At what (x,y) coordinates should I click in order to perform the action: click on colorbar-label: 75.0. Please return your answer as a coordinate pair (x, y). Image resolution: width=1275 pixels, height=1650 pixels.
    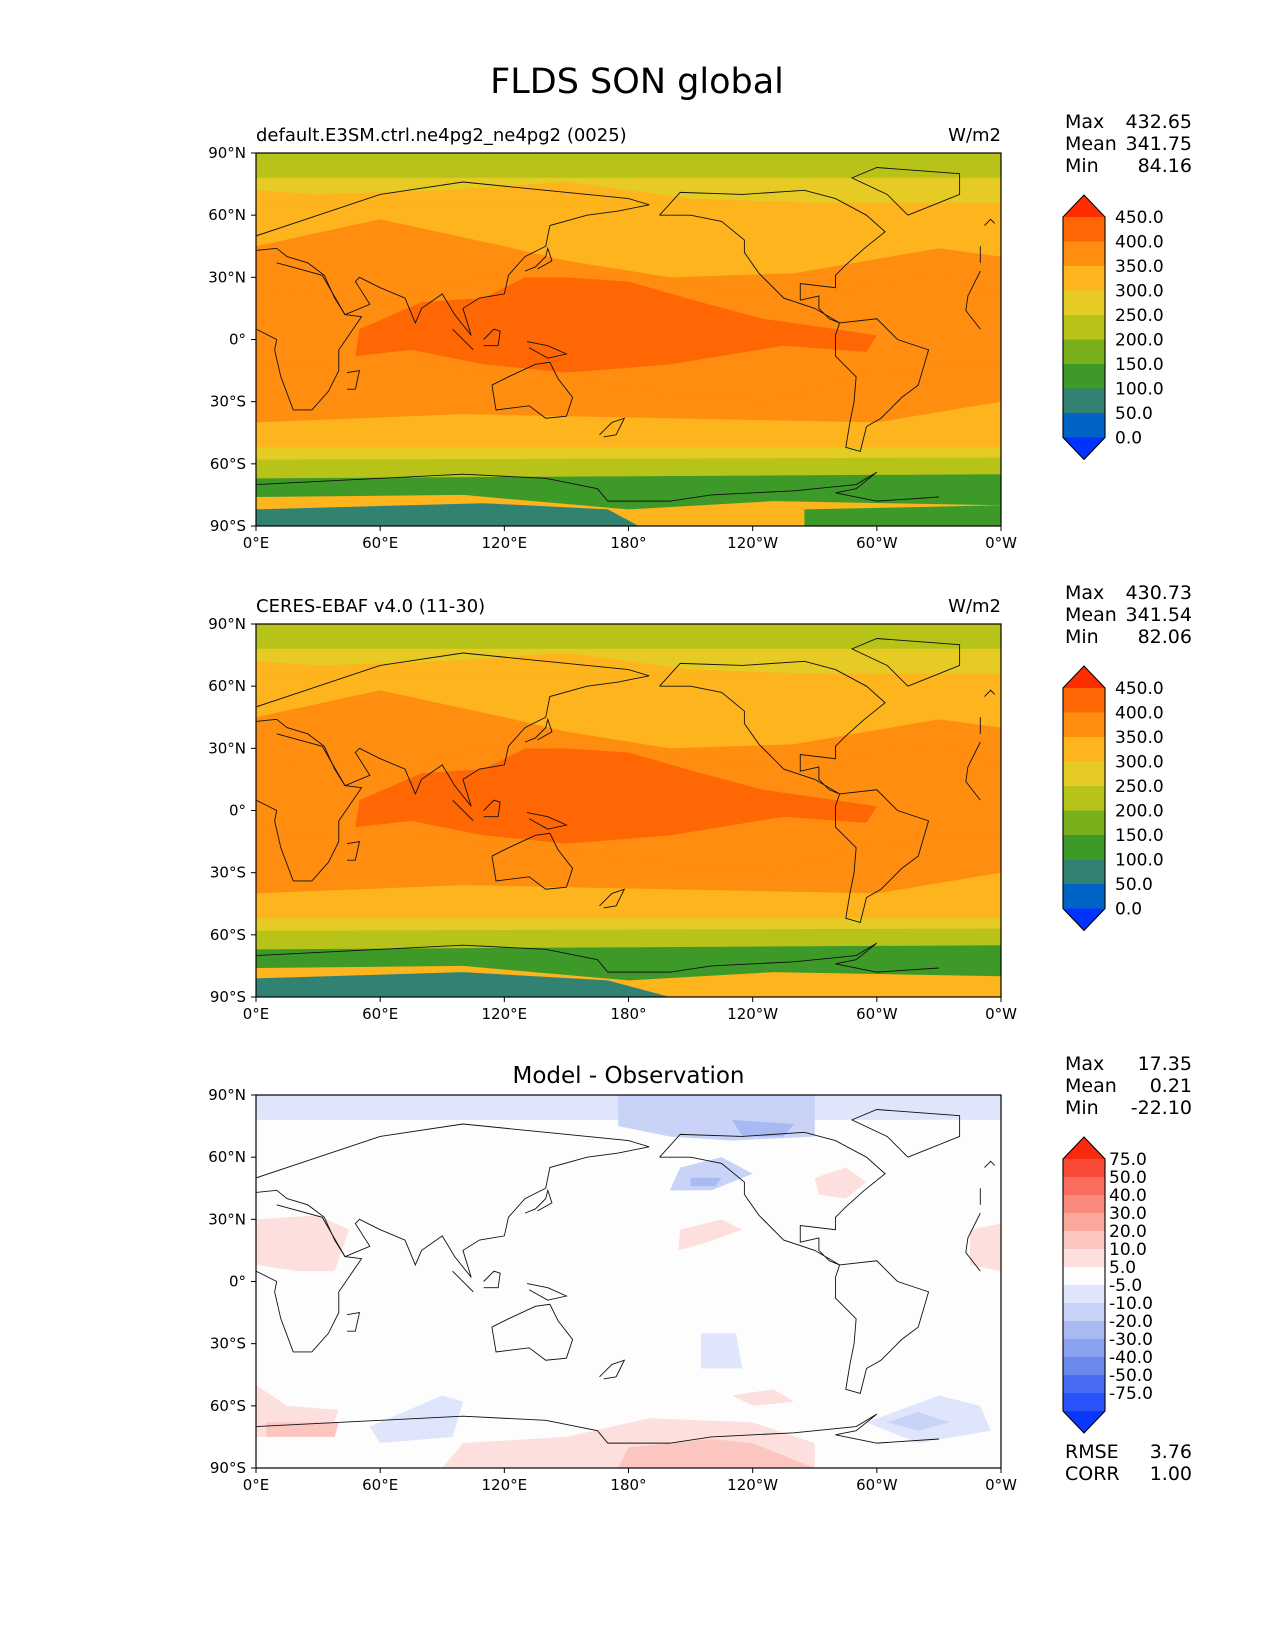
    Looking at the image, I should click on (1128, 1160).